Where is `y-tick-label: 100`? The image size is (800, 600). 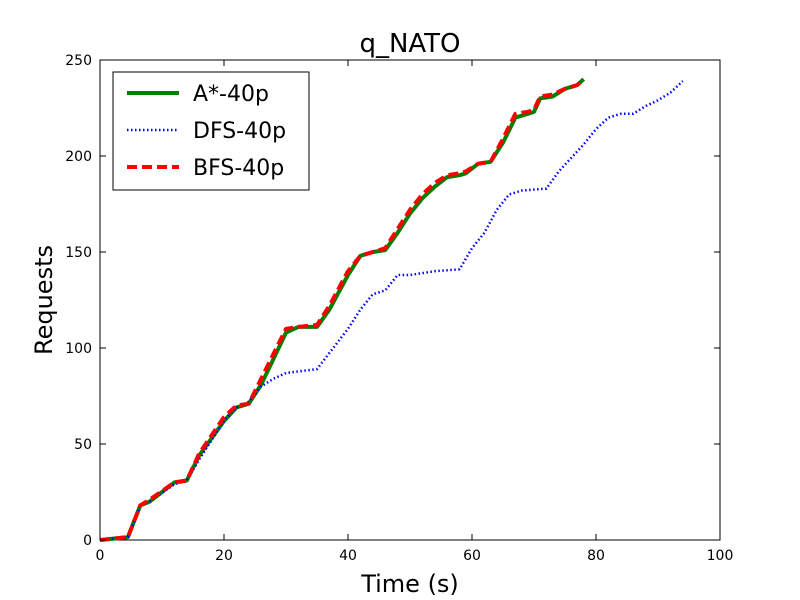 y-tick-label: 100 is located at coordinates (78, 349).